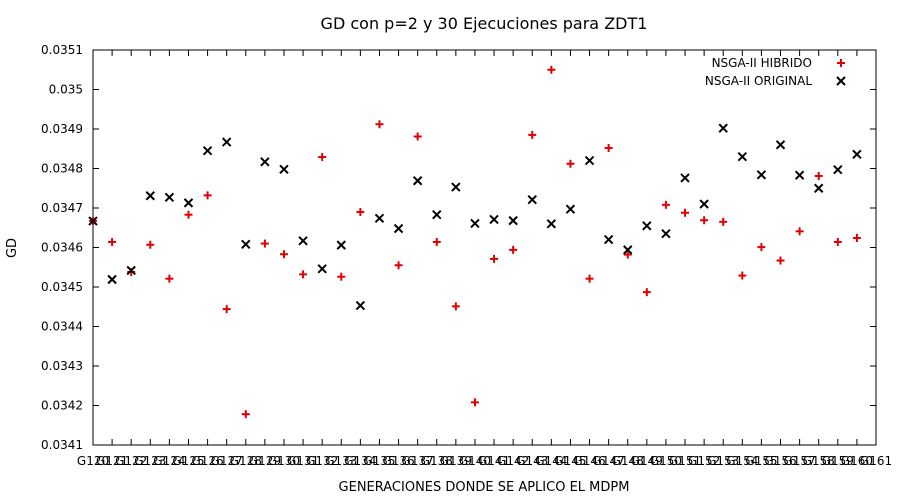 The height and width of the screenshot is (500, 900). Describe the element at coordinates (112, 461) in the screenshot. I see `x-tick-label: G121` at that location.